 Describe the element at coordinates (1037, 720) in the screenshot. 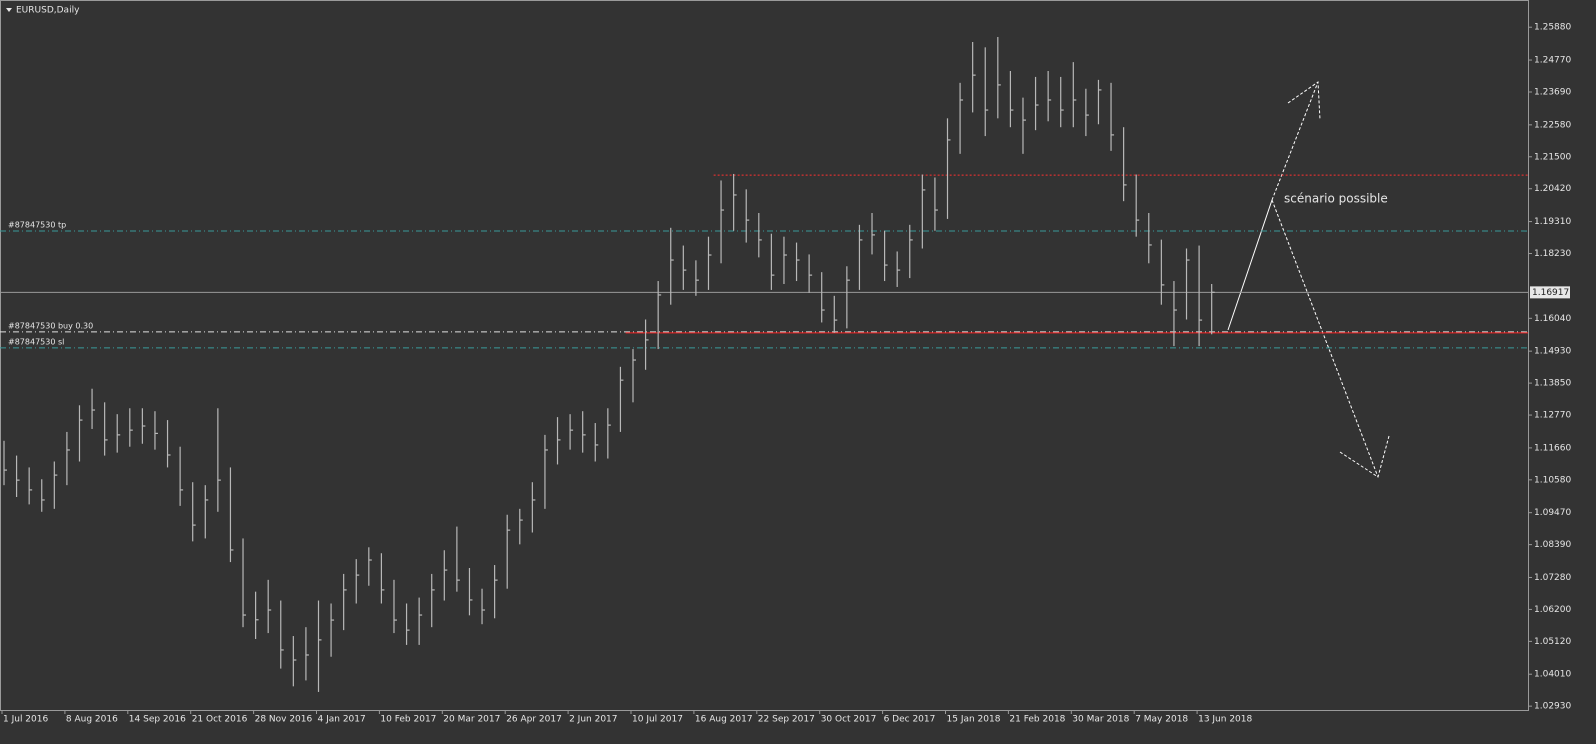

I see `x-tick-label: 21 Feb 2018` at that location.